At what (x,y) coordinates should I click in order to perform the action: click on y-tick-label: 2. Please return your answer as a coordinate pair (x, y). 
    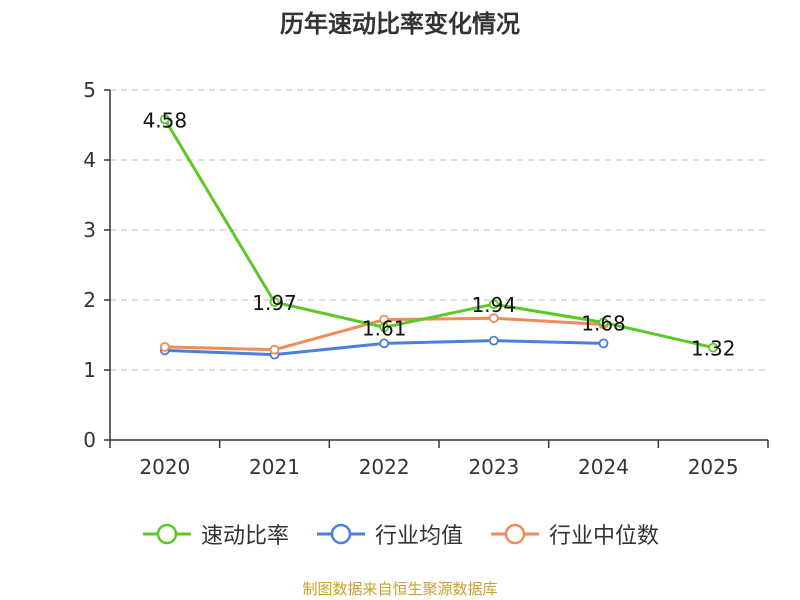
    Looking at the image, I should click on (89, 300).